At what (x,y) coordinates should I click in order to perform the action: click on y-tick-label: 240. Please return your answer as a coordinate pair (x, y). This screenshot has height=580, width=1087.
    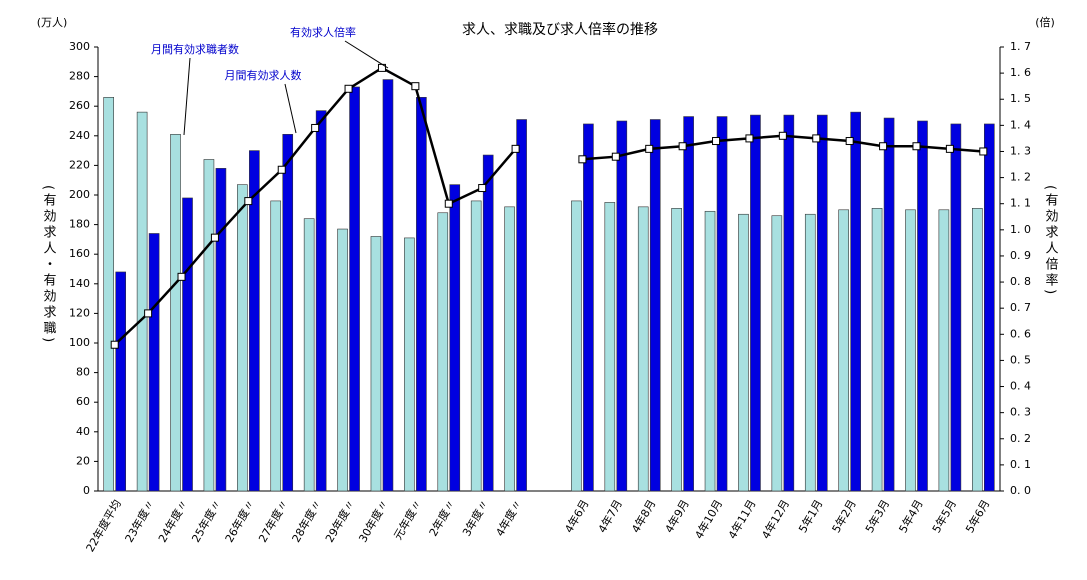
    Looking at the image, I should click on (79, 135).